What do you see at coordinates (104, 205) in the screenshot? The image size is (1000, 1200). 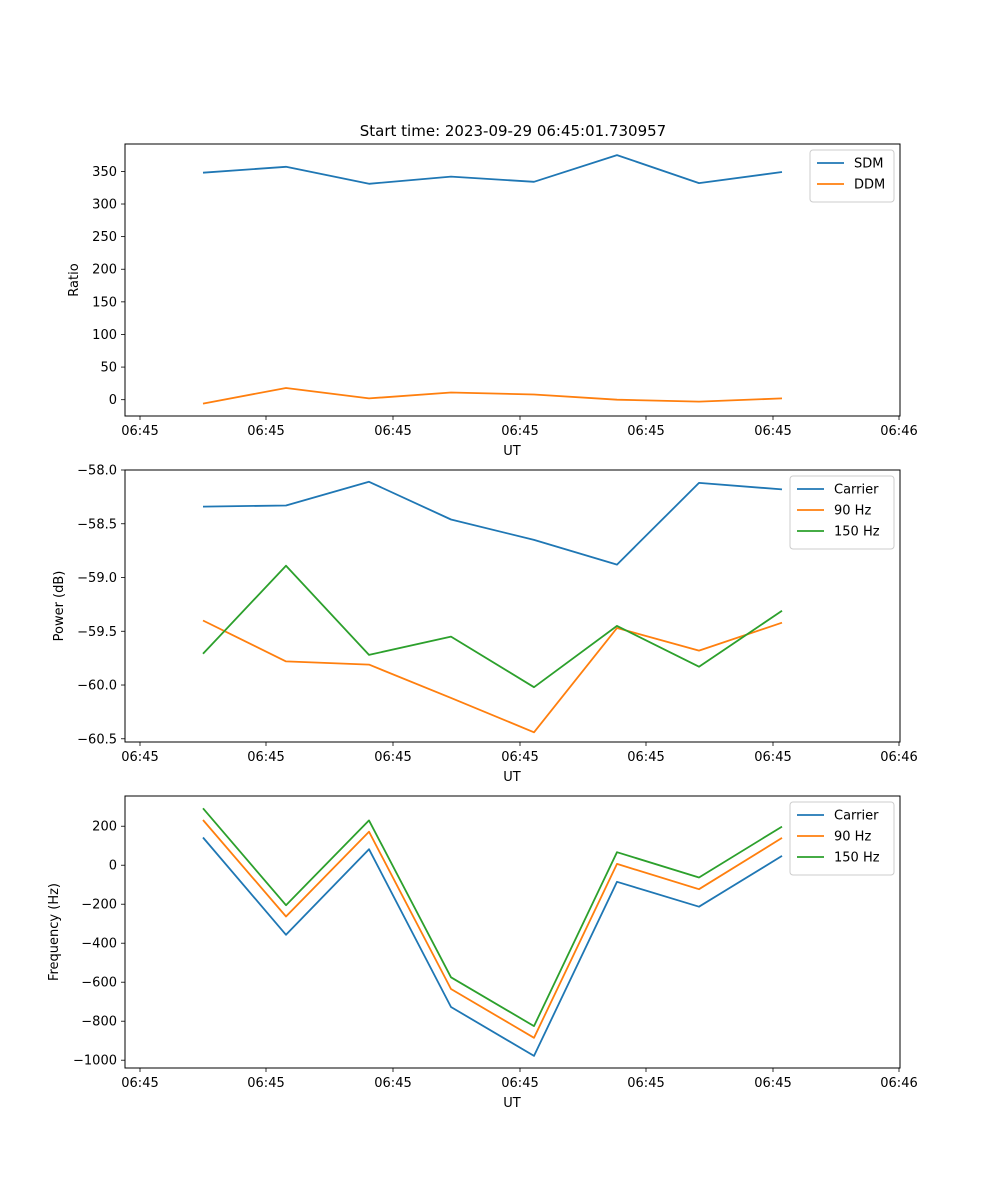 I see `y-tick-label: 300` at bounding box center [104, 205].